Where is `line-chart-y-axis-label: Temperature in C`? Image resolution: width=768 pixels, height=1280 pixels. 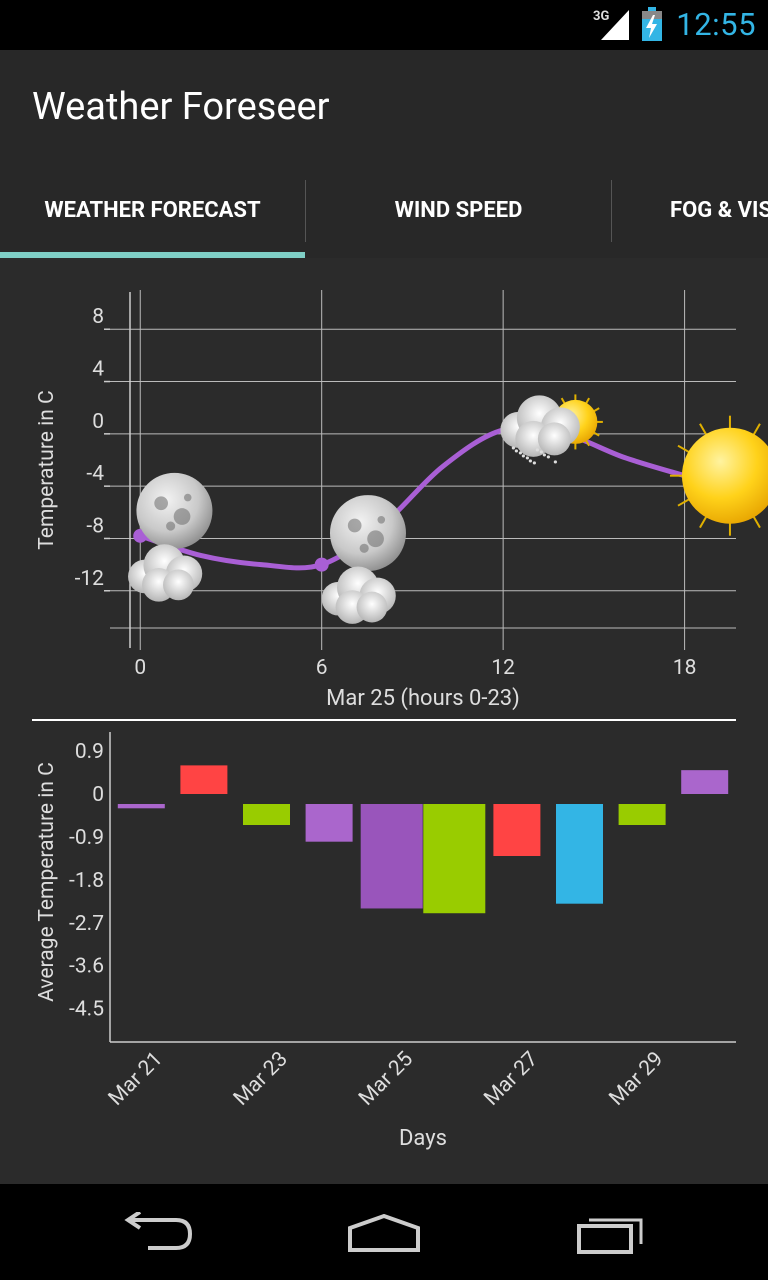 line-chart-y-axis-label: Temperature in C is located at coordinates (47, 469).